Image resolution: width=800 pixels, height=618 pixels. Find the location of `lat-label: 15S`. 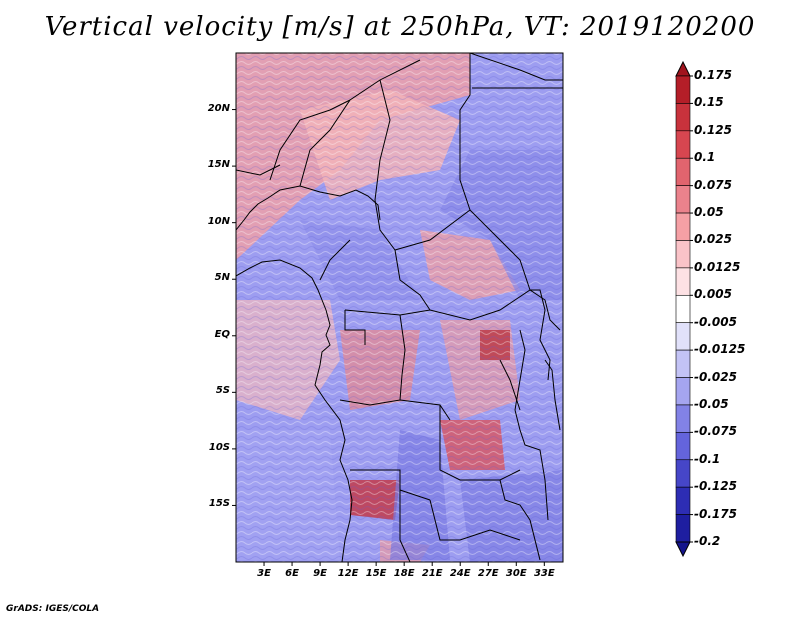

lat-label: 15S is located at coordinates (219, 504).